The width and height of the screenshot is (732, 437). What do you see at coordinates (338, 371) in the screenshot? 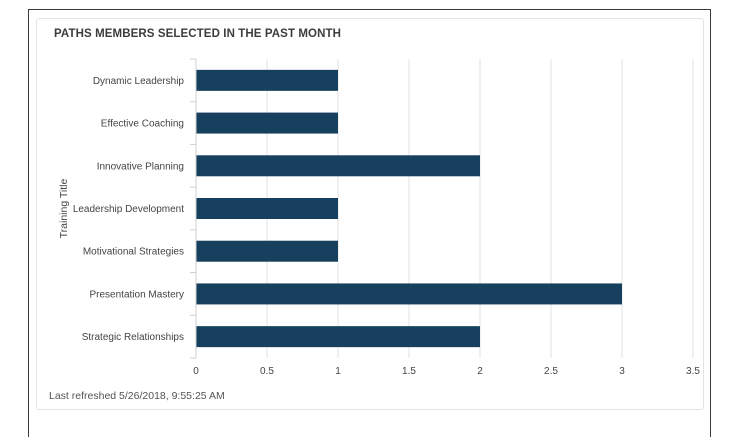
I see `x-tick-label: 1` at bounding box center [338, 371].